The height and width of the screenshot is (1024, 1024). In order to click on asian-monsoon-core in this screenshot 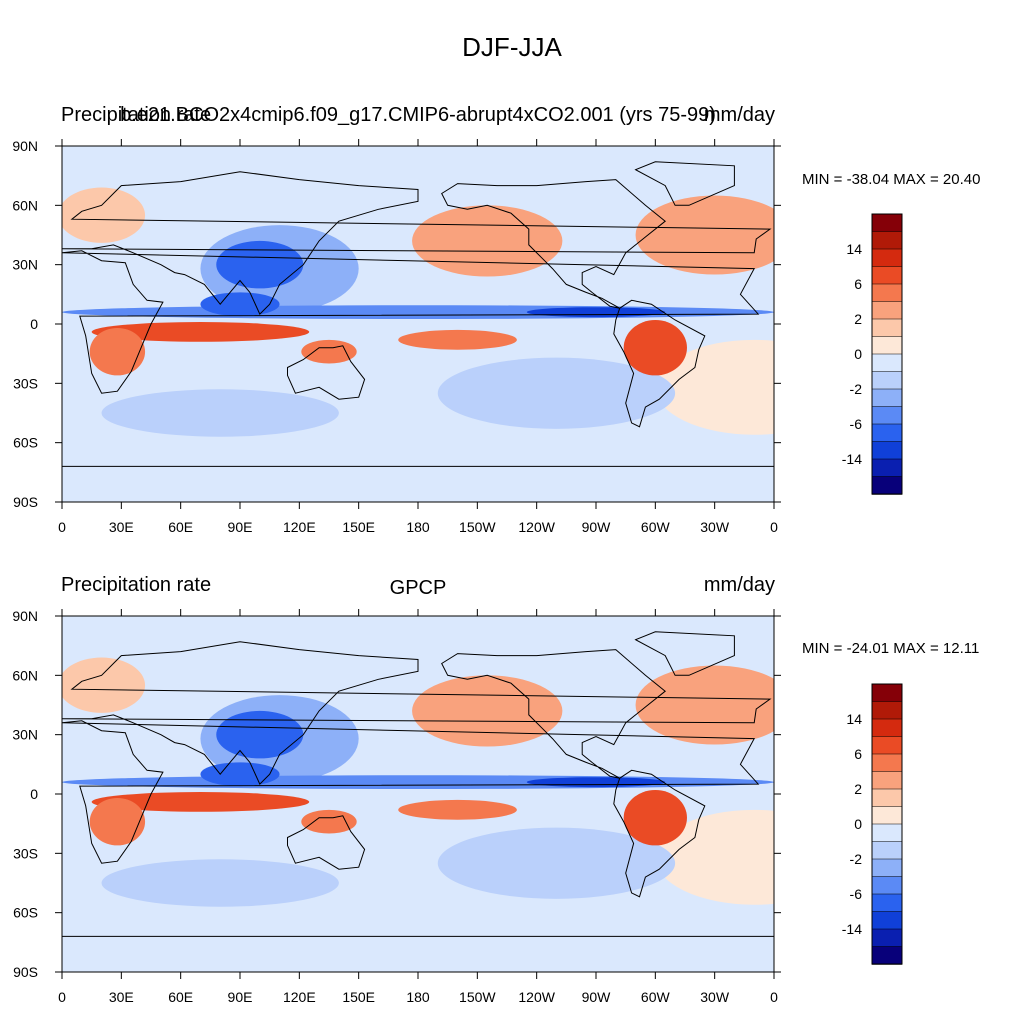, I will do `click(260, 734)`.